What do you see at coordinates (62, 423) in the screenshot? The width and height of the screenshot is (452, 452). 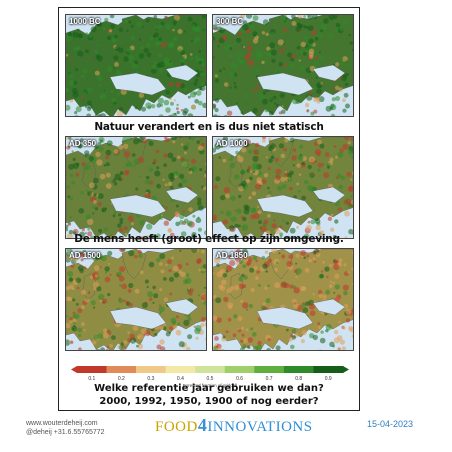 I see `website-link: www.wouterdeheij.com` at bounding box center [62, 423].